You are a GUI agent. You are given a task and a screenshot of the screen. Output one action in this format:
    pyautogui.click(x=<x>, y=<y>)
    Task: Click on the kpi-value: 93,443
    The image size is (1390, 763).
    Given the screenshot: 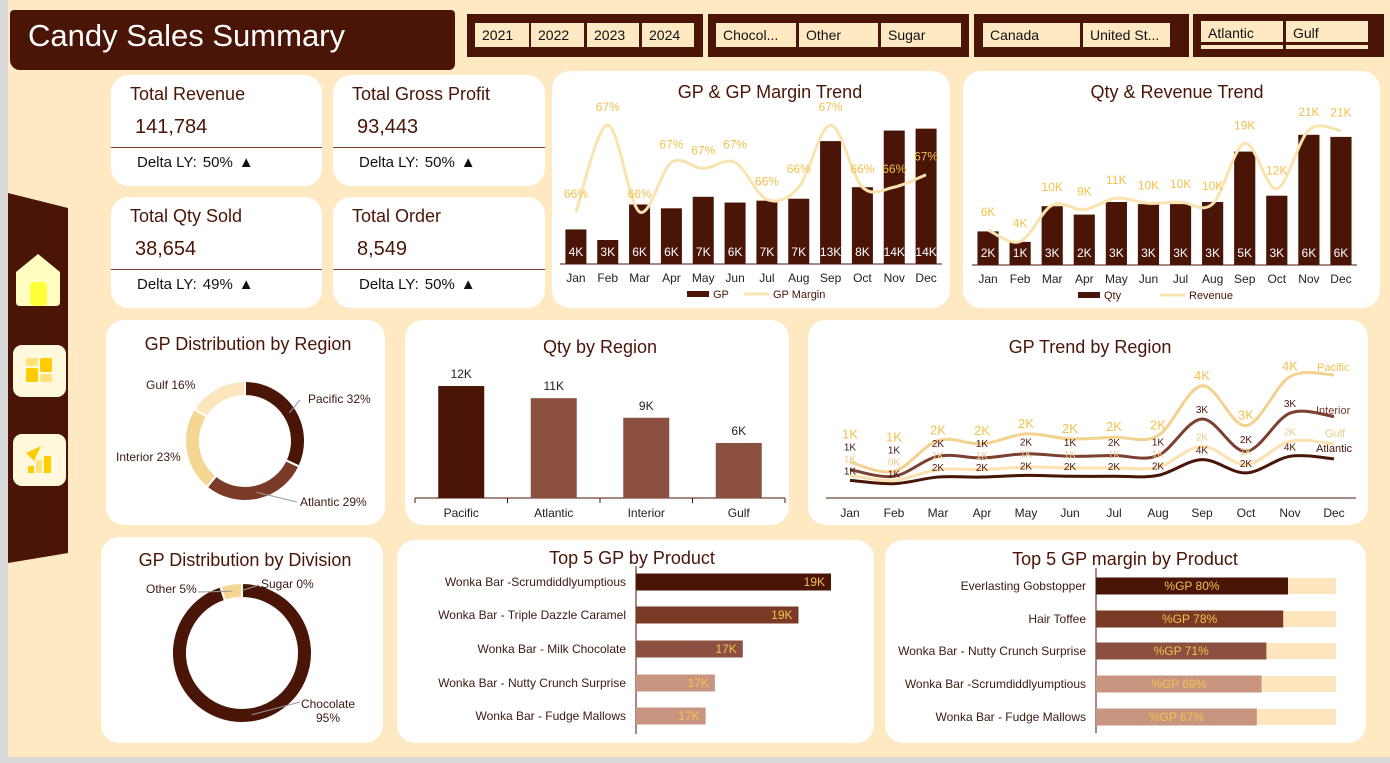 What is the action you would take?
    pyautogui.click(x=388, y=127)
    